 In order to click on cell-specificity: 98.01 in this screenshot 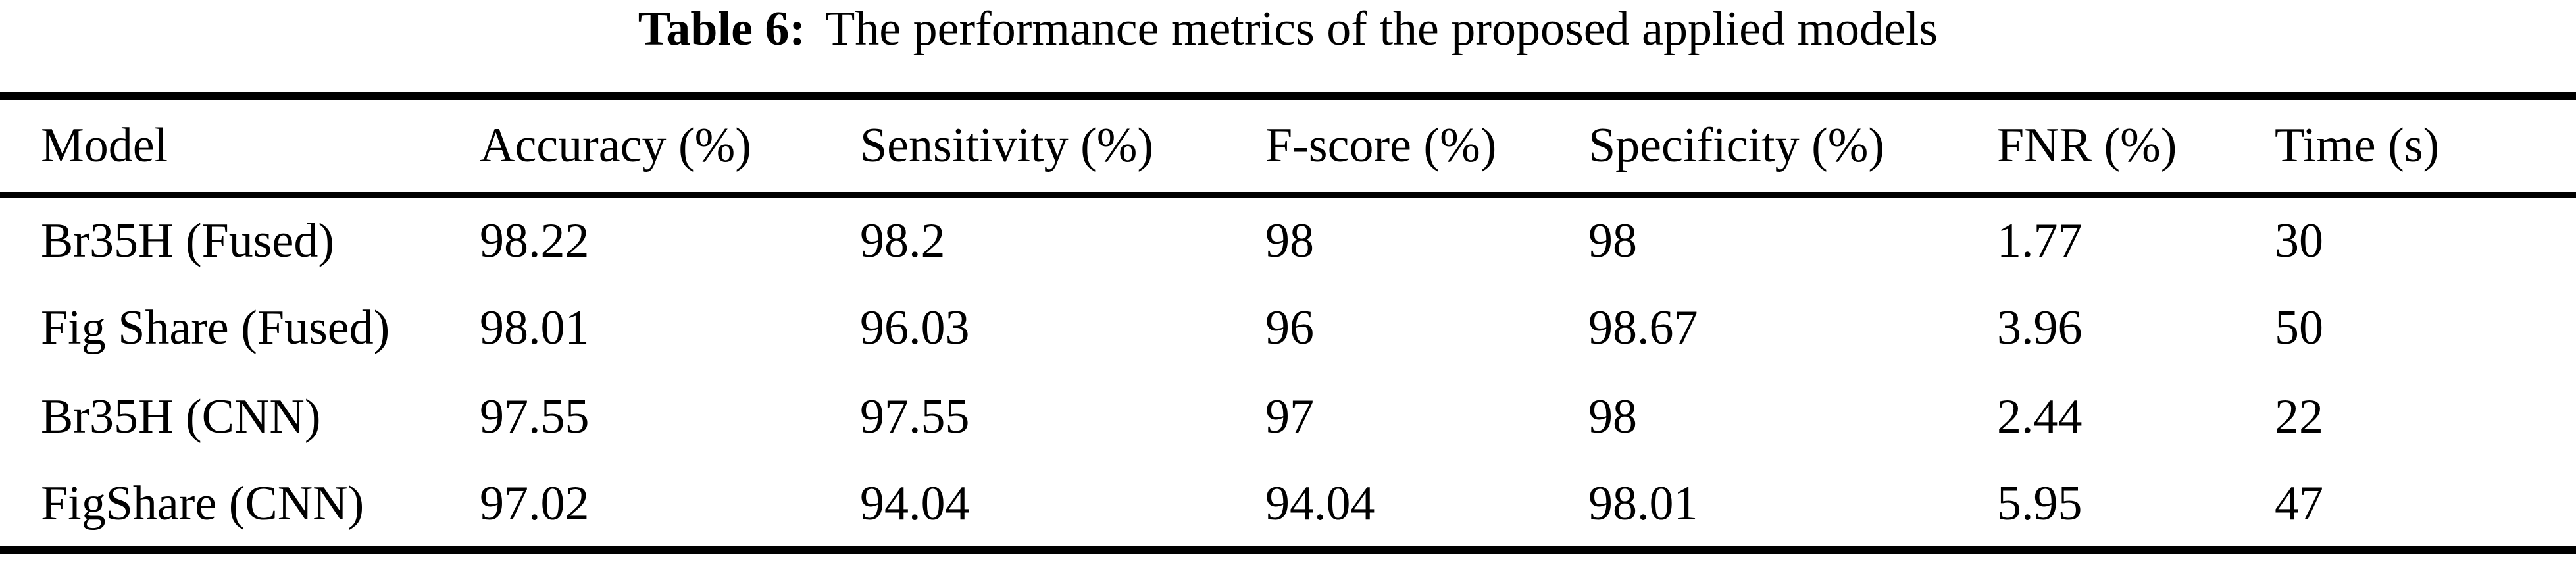, I will do `click(1643, 504)`.